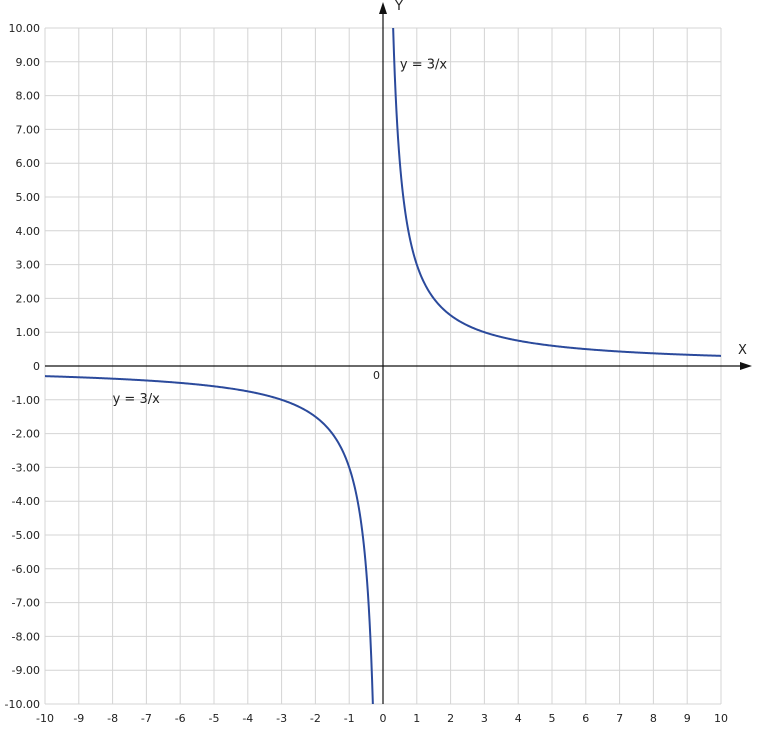 The image size is (760, 756). What do you see at coordinates (484, 718) in the screenshot?
I see `x-tick-label: 3` at bounding box center [484, 718].